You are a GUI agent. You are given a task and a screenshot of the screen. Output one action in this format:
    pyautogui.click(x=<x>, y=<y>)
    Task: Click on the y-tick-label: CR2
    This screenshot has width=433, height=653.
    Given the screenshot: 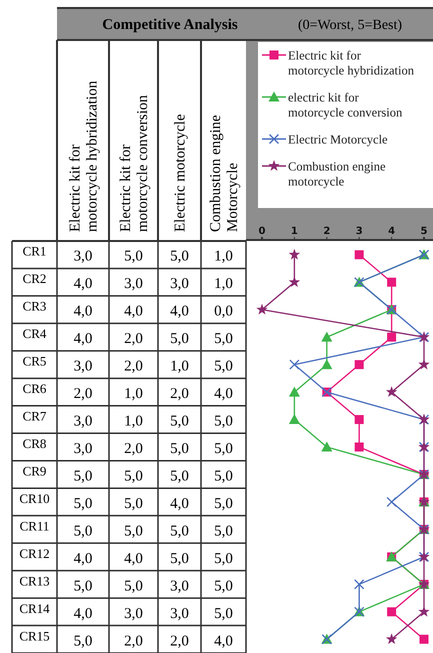 What is the action you would take?
    pyautogui.click(x=34, y=278)
    